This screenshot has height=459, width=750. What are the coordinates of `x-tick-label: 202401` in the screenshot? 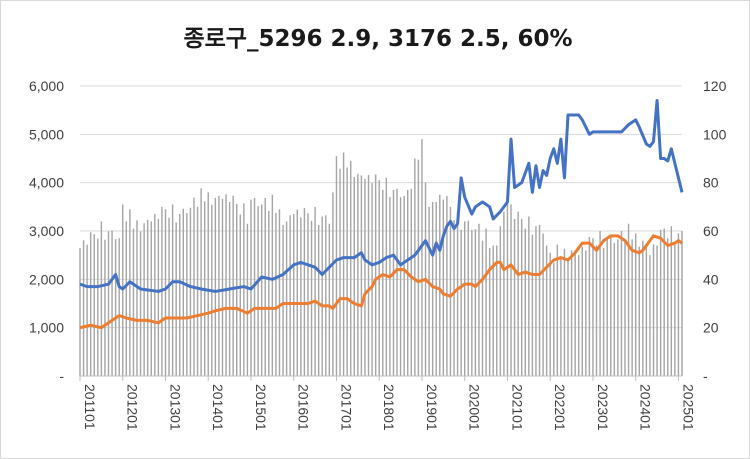 It's located at (646, 407).